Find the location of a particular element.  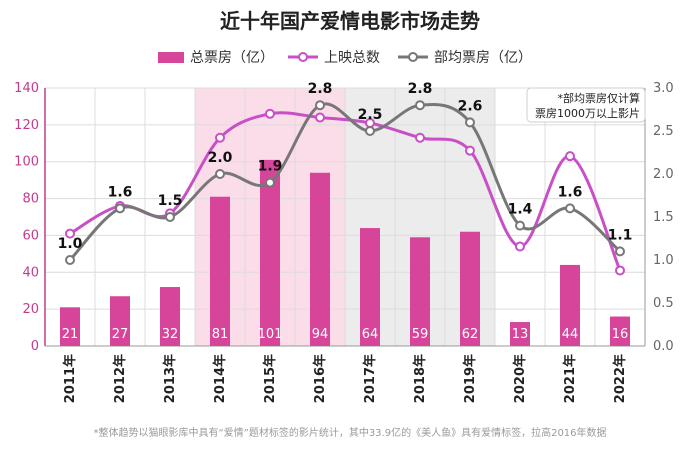

x-tick-label: 2022年 is located at coordinates (620, 378).